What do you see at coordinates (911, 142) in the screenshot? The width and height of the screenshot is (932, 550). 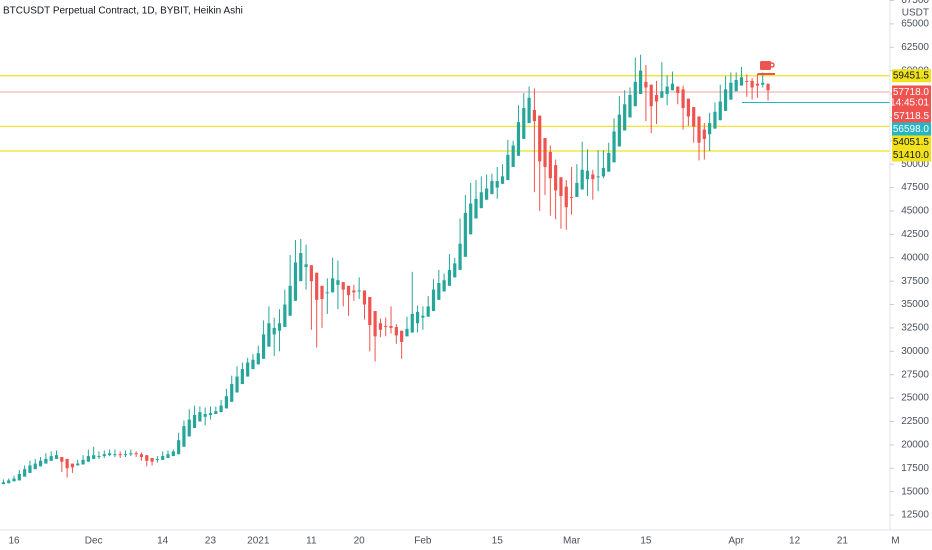 I see `price-label: 54051.5` at bounding box center [911, 142].